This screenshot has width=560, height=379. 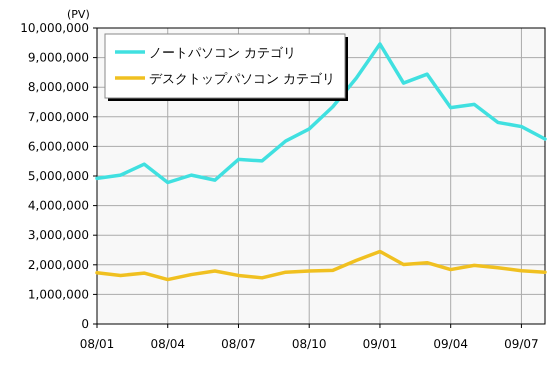 What do you see at coordinates (54, 28) in the screenshot?
I see `y-tick-label: 10,000,000` at bounding box center [54, 28].